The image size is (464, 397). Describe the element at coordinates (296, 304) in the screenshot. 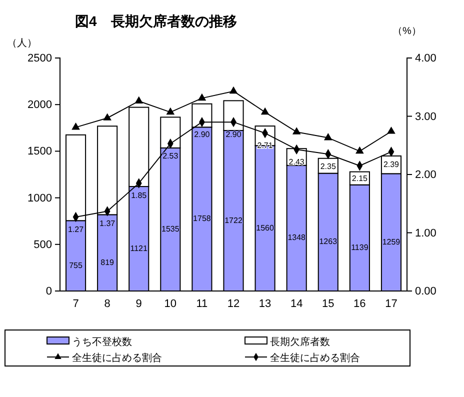

I see `x-tick-label: 14` at that location.